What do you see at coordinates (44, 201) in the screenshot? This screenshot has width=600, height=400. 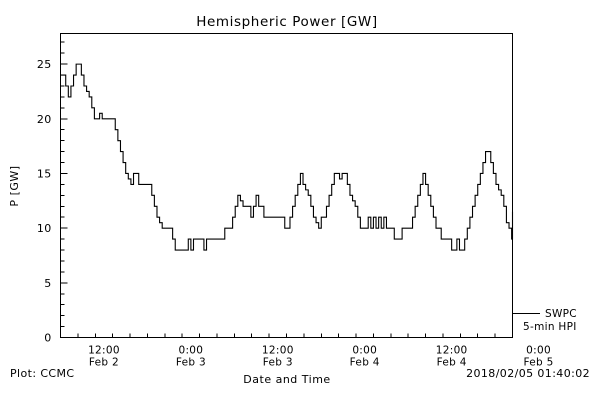 I see `y-axis-tick-labels: 0 5 10 15 20 25` at bounding box center [44, 201].